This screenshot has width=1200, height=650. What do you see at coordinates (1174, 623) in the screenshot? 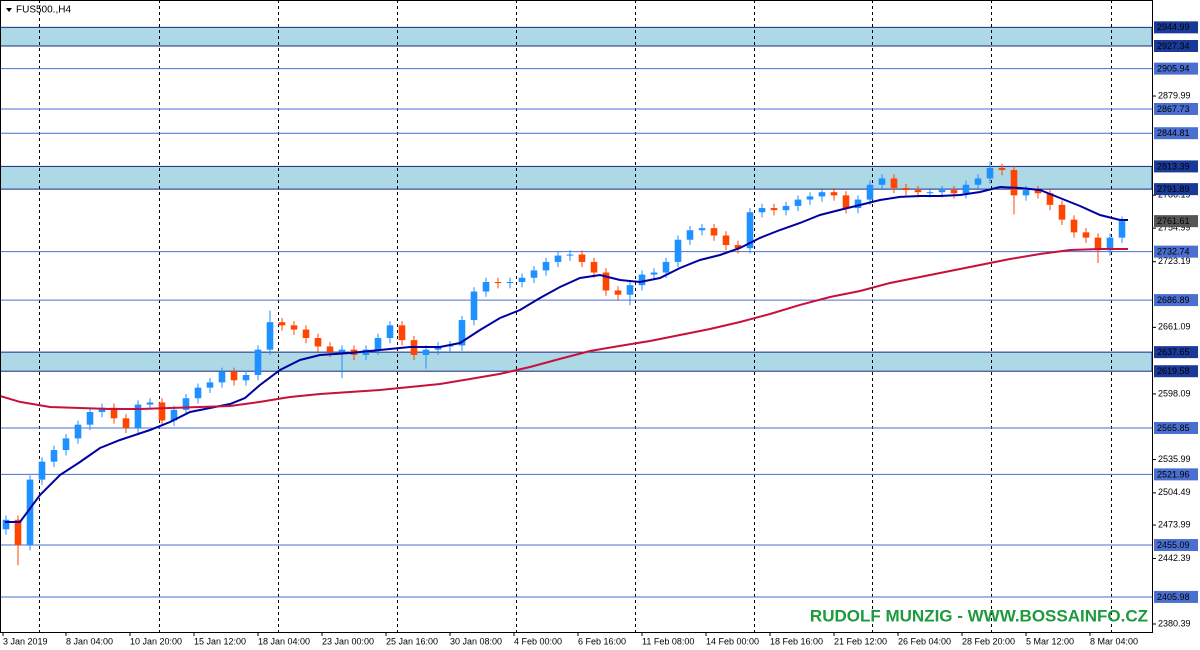
I see `y-tick-label: 2380.39` at bounding box center [1174, 623].